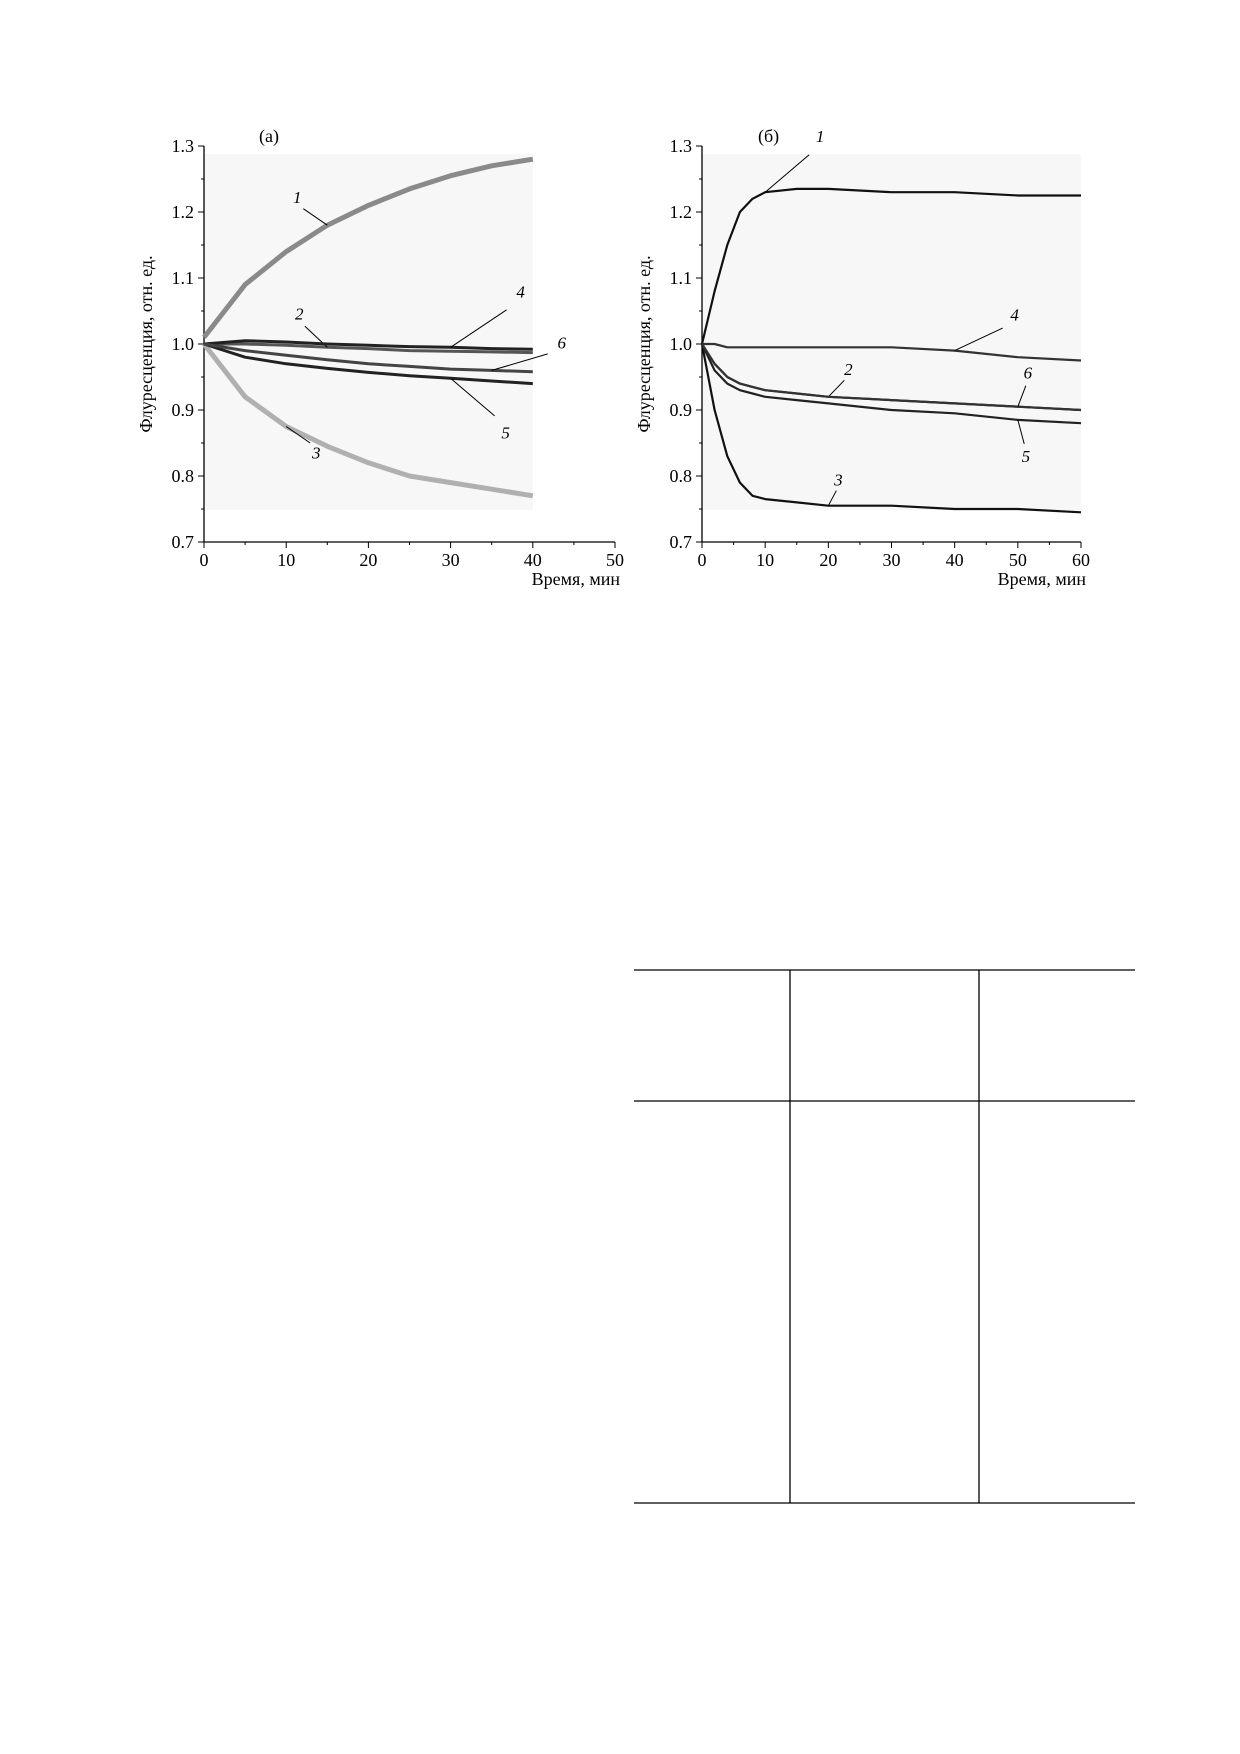 The height and width of the screenshot is (1754, 1240). What do you see at coordinates (884, 1236) in the screenshot?
I see `empty-table` at bounding box center [884, 1236].